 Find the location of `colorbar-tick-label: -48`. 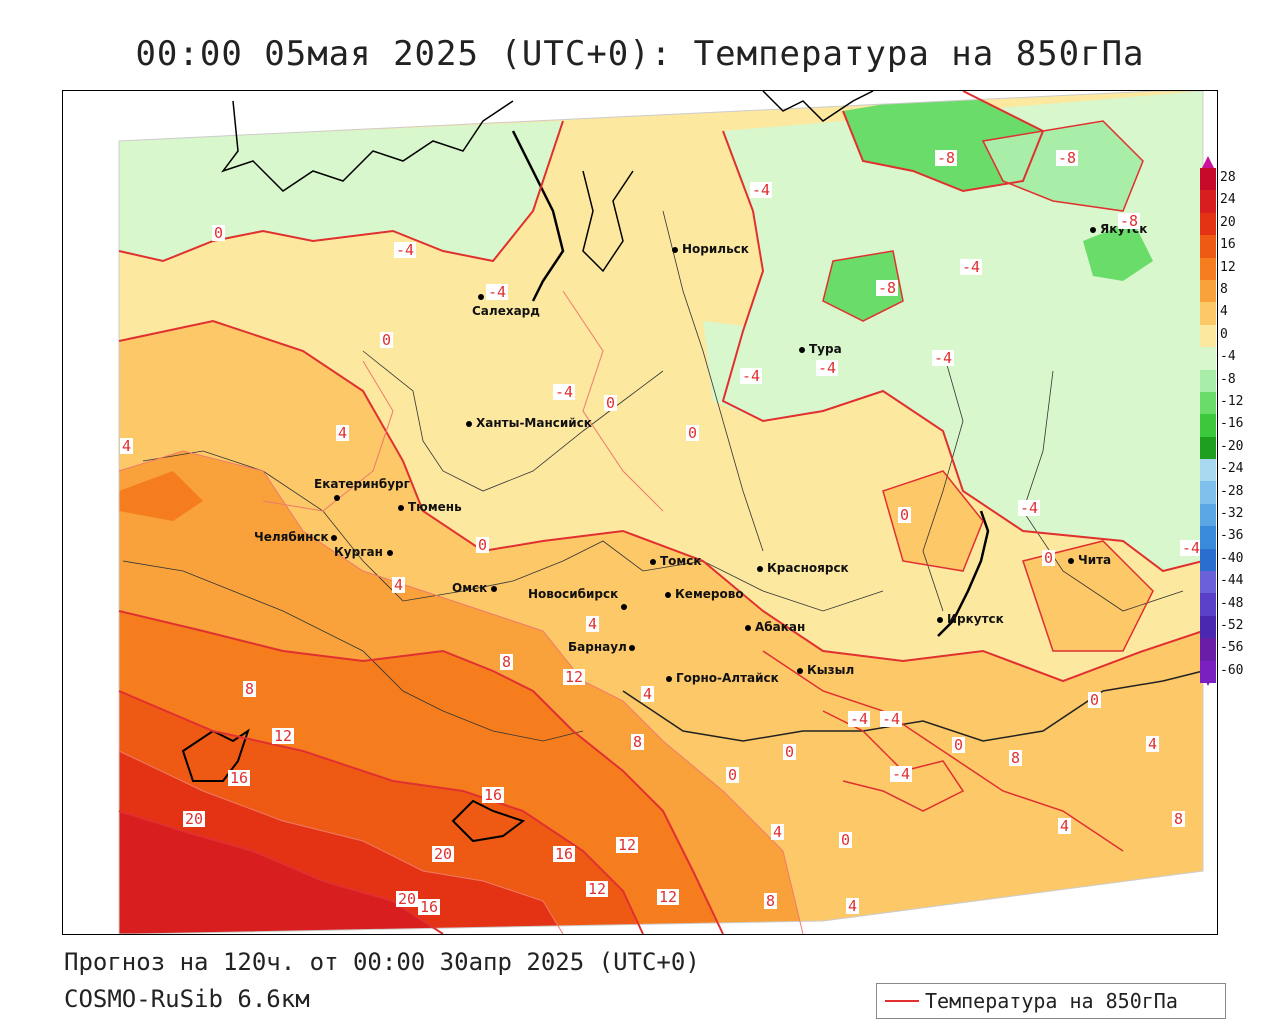

colorbar-tick-label: -48 is located at coordinates (1232, 603).